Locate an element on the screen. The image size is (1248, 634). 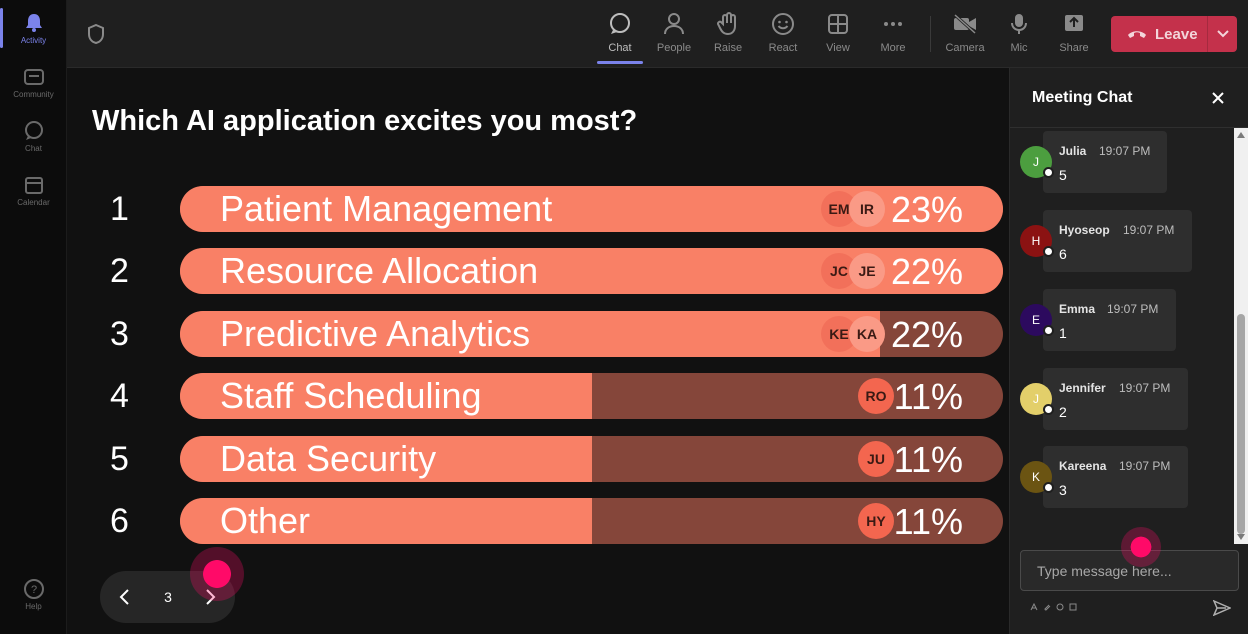
community-icon is located at coordinates (33, 77).